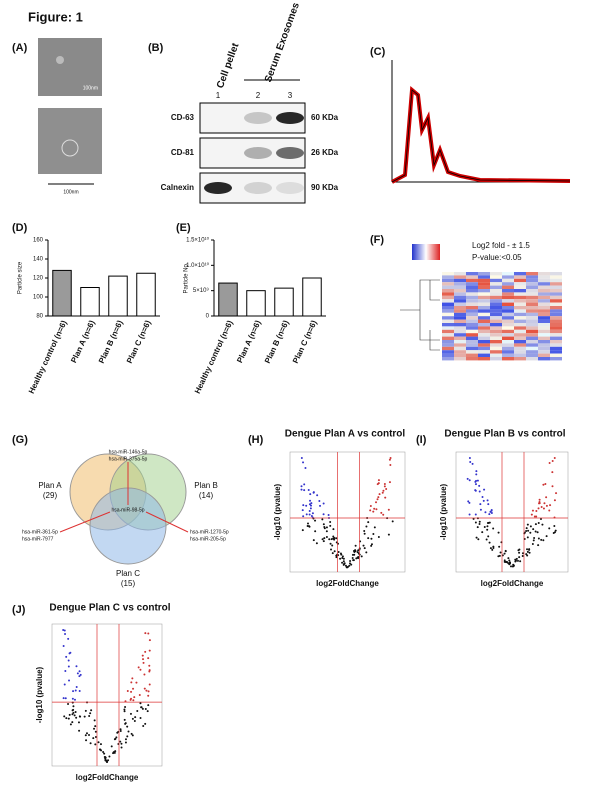 This screenshot has height=789, width=596. Describe the element at coordinates (21, 277) in the screenshot. I see `y-axis-label: Particle size` at that location.